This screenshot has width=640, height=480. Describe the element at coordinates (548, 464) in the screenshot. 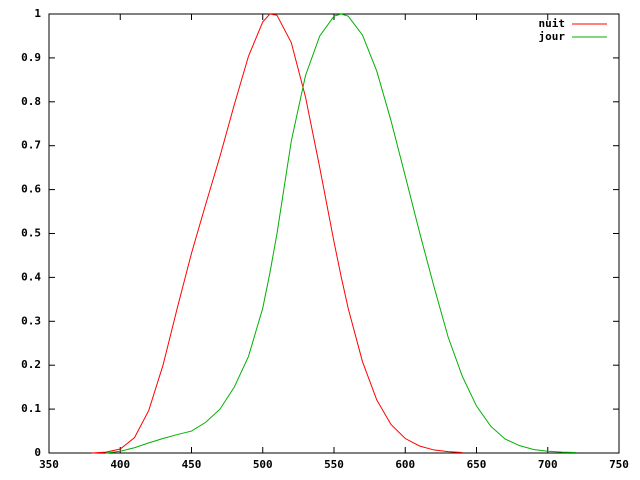

I see `x-tick-label: 700` at that location.